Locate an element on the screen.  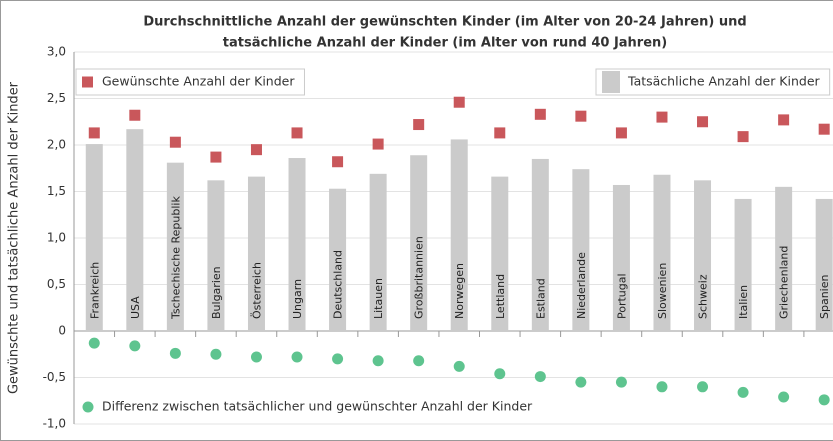
y-tick-label: 1,0 is located at coordinates (56, 238).